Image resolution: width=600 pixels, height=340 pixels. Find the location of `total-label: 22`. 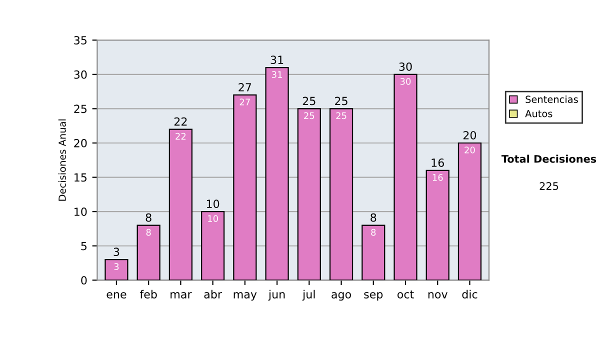

total-label: 22 is located at coordinates (180, 121).